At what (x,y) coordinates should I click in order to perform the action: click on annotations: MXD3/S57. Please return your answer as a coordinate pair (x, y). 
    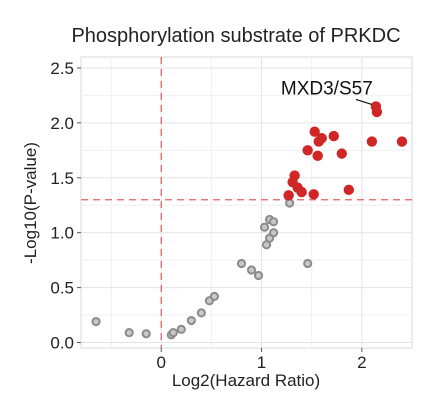
    Looking at the image, I should click on (327, 91).